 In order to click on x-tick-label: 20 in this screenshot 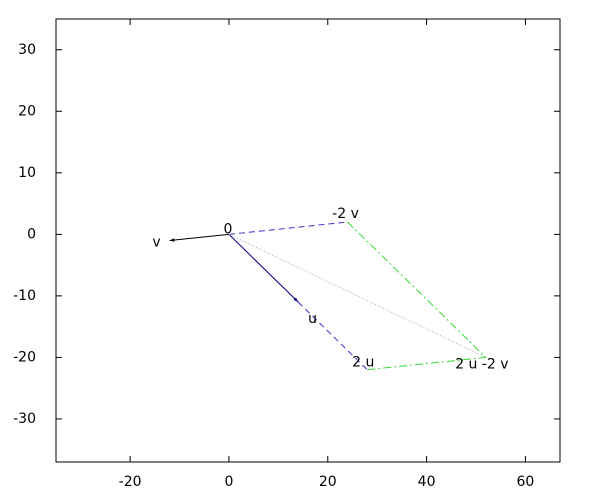, I will do `click(328, 482)`.